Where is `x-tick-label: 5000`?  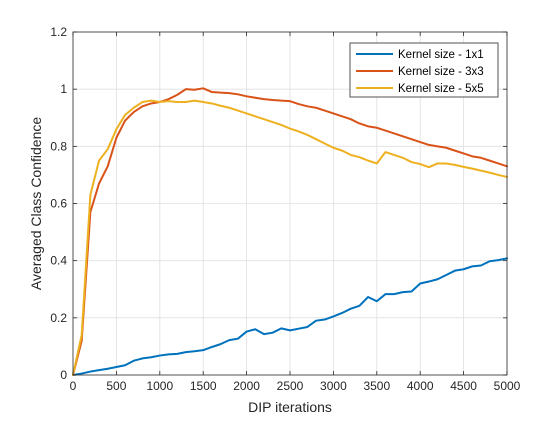 x-tick-label: 5000 is located at coordinates (507, 386).